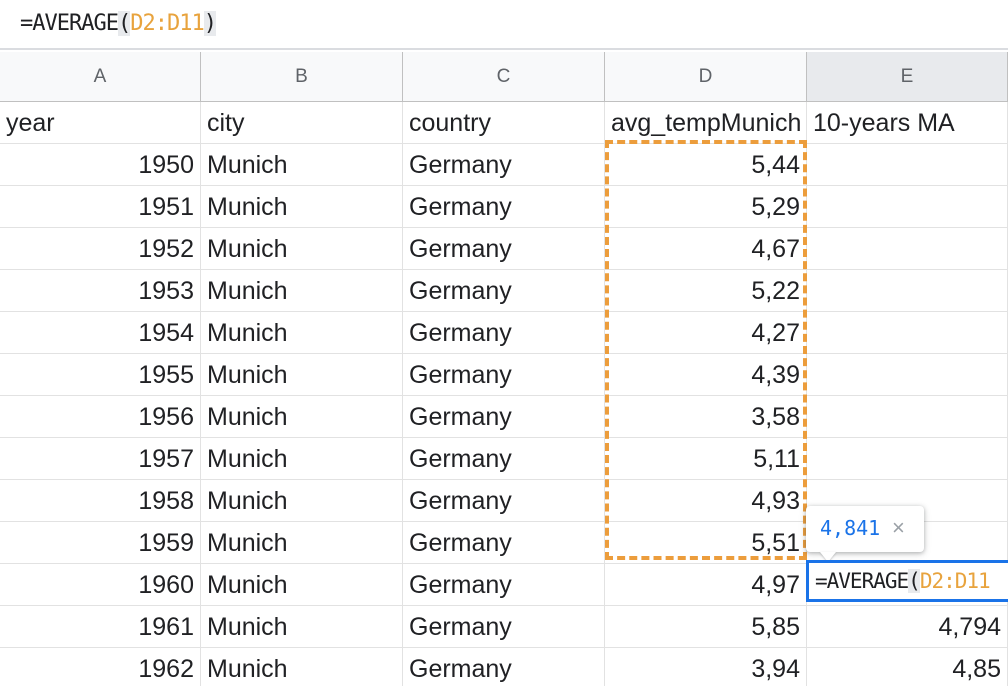 The width and height of the screenshot is (1008, 686). I want to click on close-icon: ×, so click(898, 527).